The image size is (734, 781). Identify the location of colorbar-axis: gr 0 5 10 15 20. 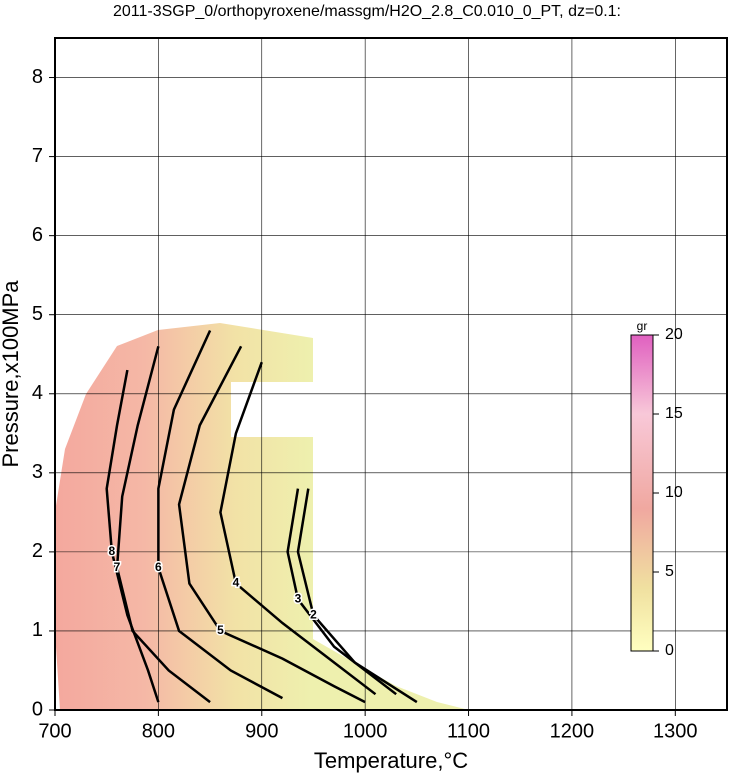
(660, 489).